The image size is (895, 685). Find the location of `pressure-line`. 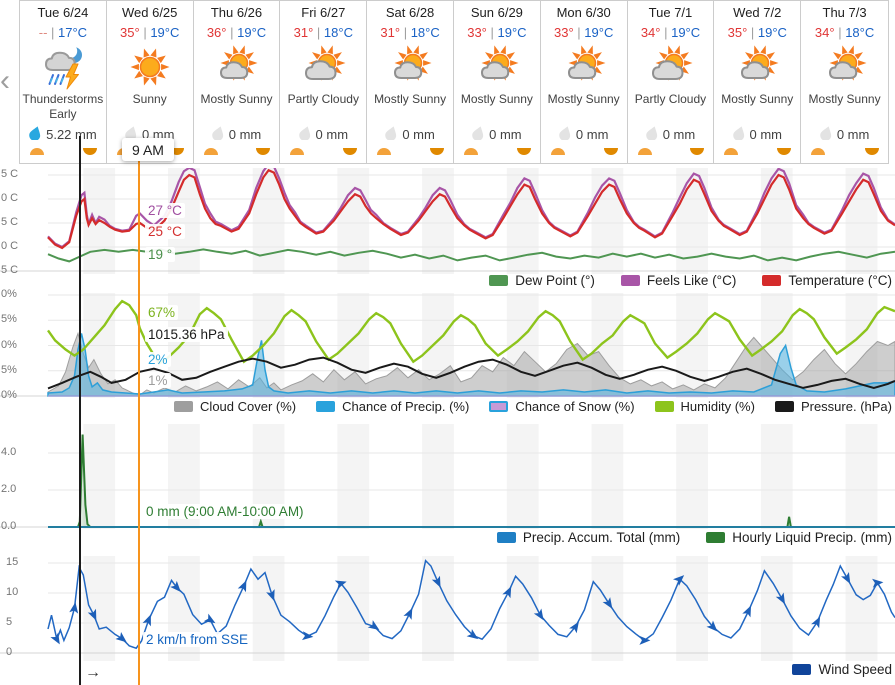

pressure-line is located at coordinates (471, 373).